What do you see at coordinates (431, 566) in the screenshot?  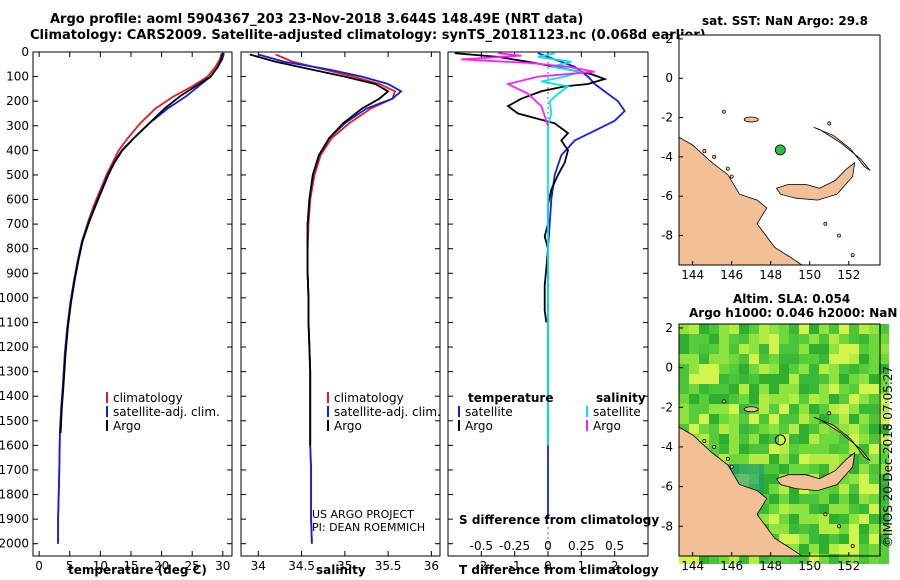 I see `x-tick-label: 36` at bounding box center [431, 566].